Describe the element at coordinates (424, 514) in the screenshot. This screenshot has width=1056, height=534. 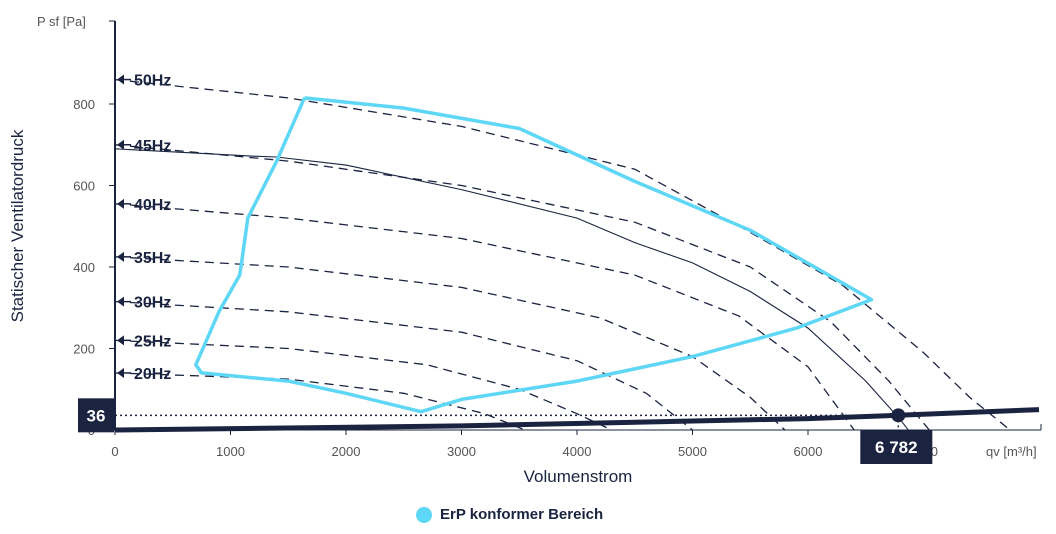
I see `legend-erp-marker` at that location.